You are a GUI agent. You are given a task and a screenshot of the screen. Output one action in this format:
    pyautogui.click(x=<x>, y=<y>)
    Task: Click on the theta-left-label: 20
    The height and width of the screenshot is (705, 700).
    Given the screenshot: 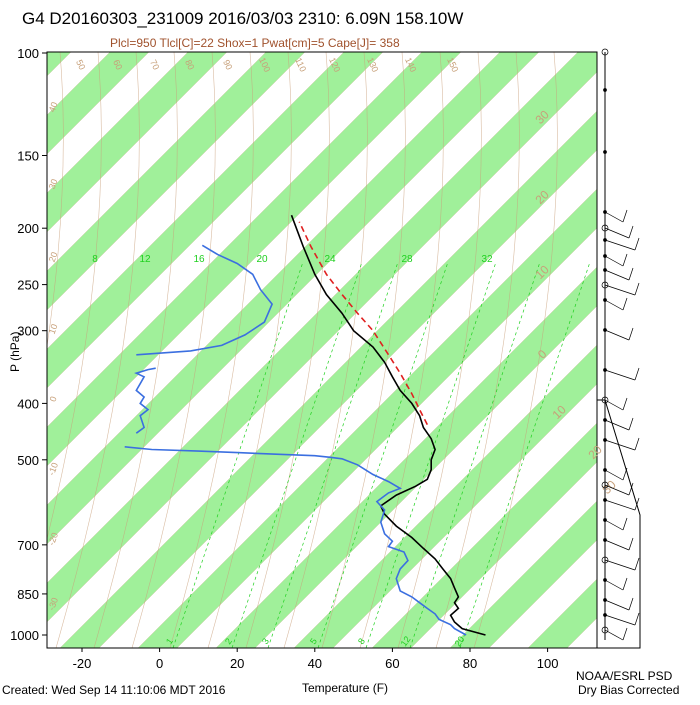 What is the action you would take?
    pyautogui.click(x=53, y=257)
    